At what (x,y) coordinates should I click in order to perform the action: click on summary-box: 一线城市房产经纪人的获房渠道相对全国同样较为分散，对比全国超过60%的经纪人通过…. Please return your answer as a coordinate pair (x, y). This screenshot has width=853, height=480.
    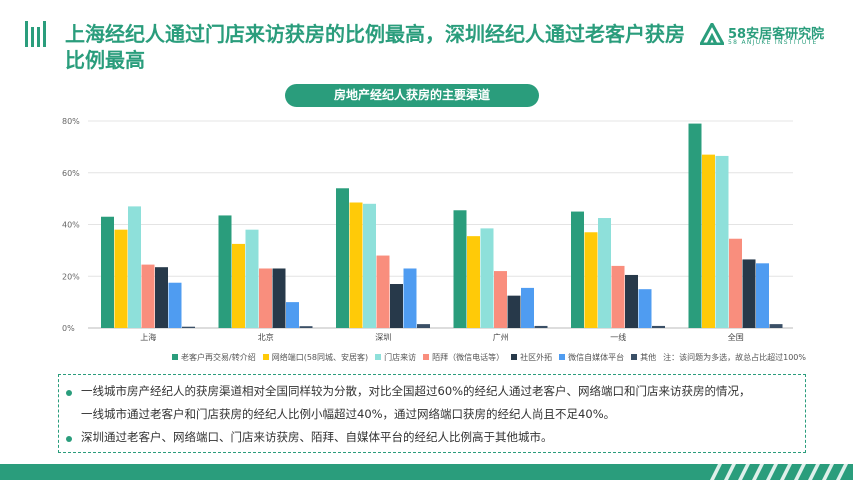
    Looking at the image, I should click on (432, 413).